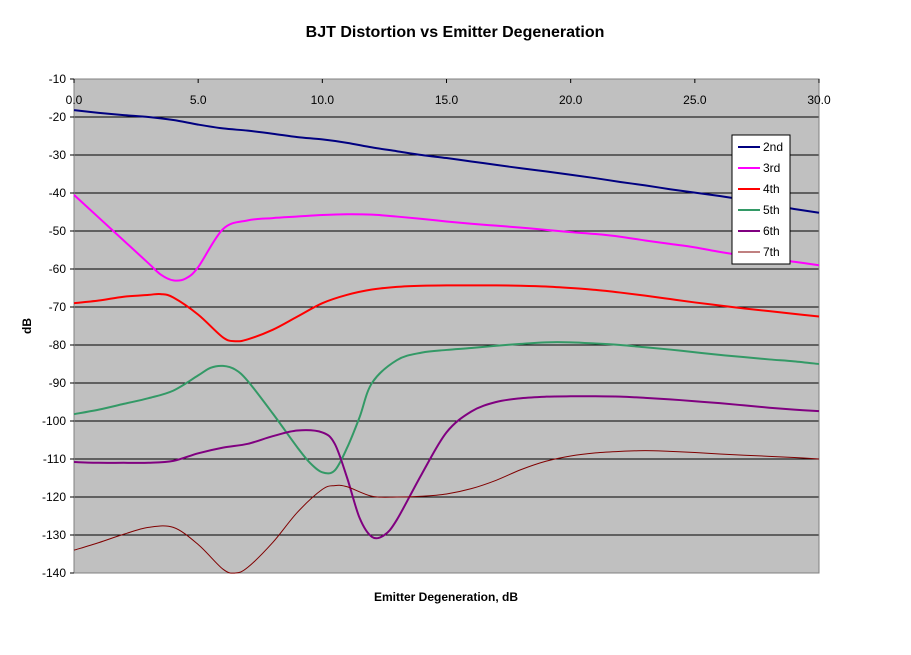 This screenshot has width=911, height=655. What do you see at coordinates (455, 32) in the screenshot?
I see `chart-title: BJT Distortion vs Emitter Degeneration` at bounding box center [455, 32].